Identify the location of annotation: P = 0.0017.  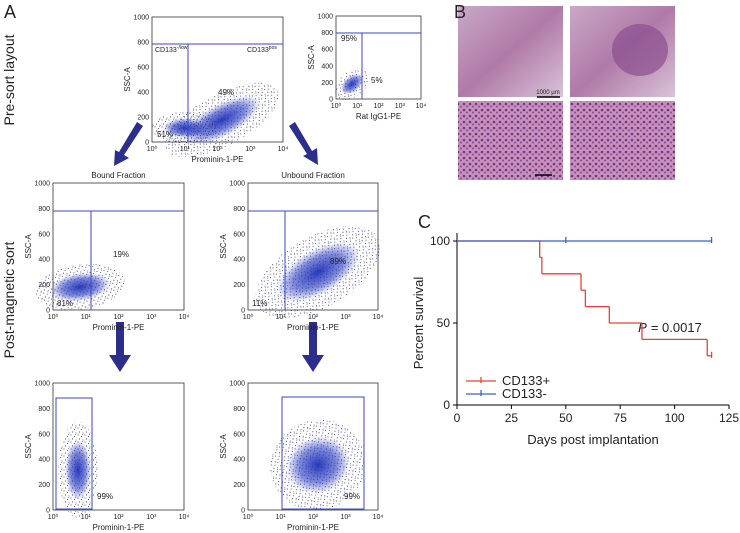
(670, 327).